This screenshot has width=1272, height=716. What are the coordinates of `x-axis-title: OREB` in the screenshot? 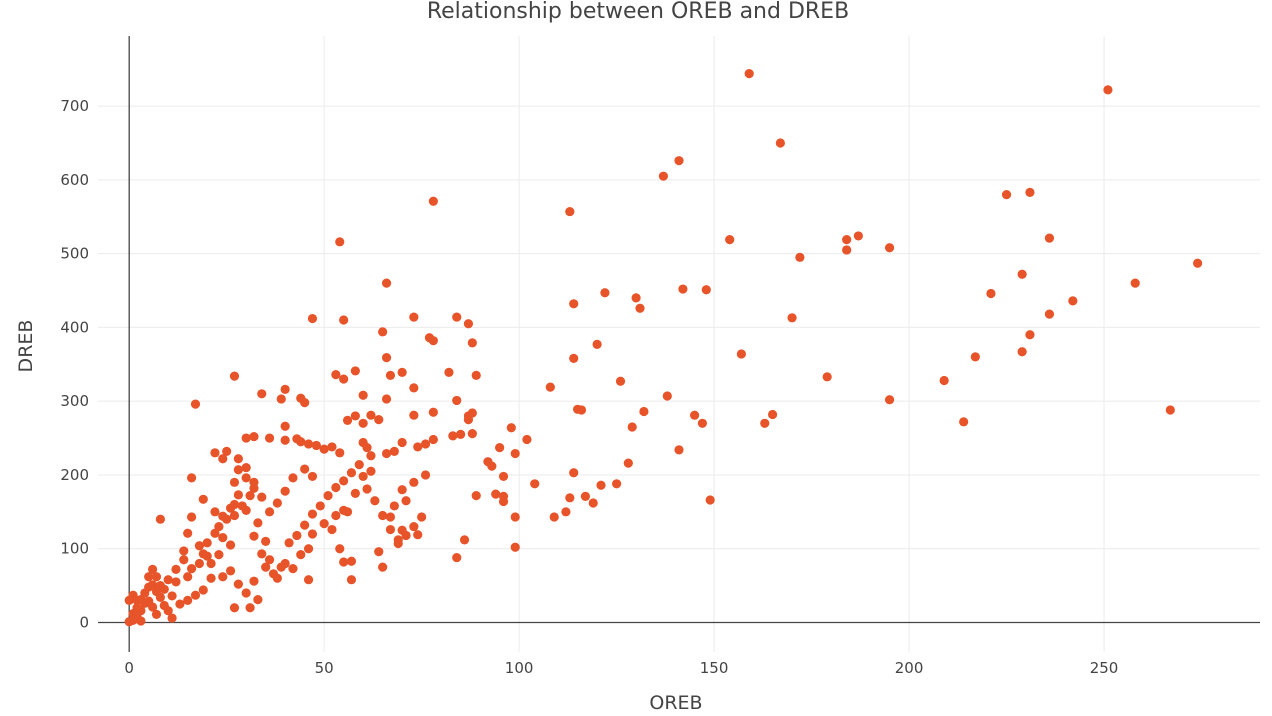 It's located at (675, 701).